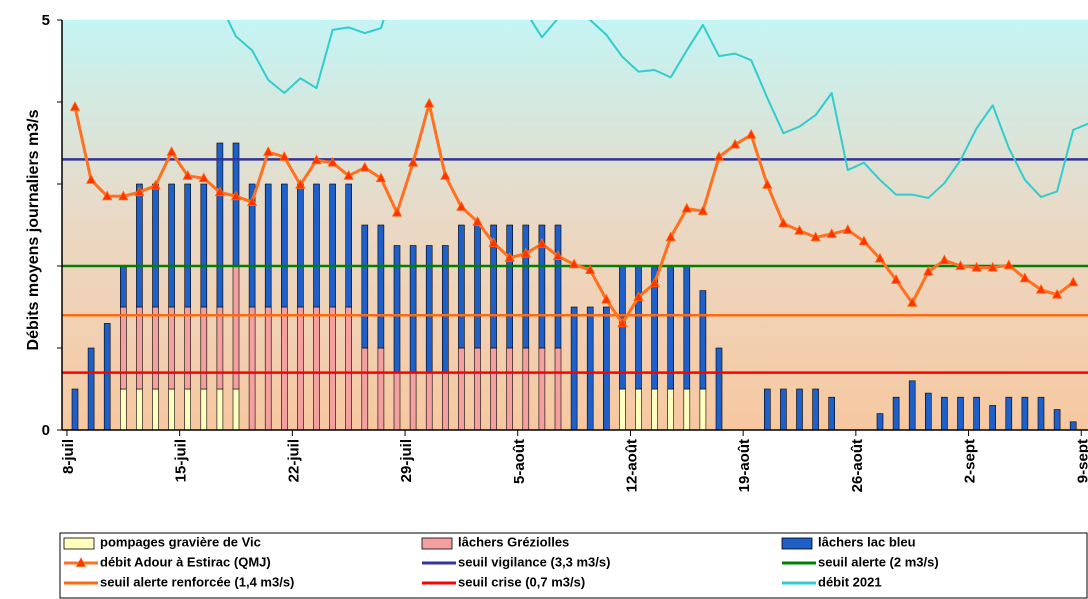 The image size is (1088, 599). What do you see at coordinates (867, 541) in the screenshot?
I see `legend-label: lâchers lac bleu` at bounding box center [867, 541].